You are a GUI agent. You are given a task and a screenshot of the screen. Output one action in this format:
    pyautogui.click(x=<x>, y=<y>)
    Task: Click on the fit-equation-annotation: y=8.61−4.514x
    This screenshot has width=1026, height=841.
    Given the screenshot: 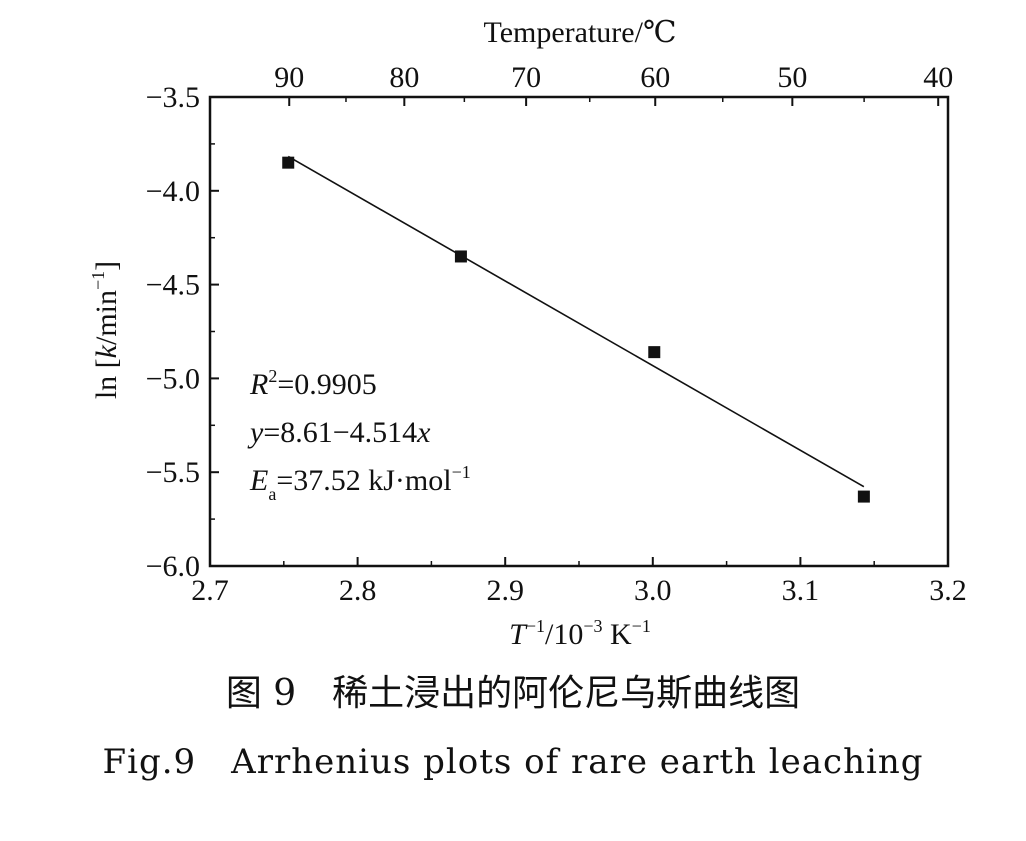 What is the action you would take?
    pyautogui.click(x=339, y=432)
    